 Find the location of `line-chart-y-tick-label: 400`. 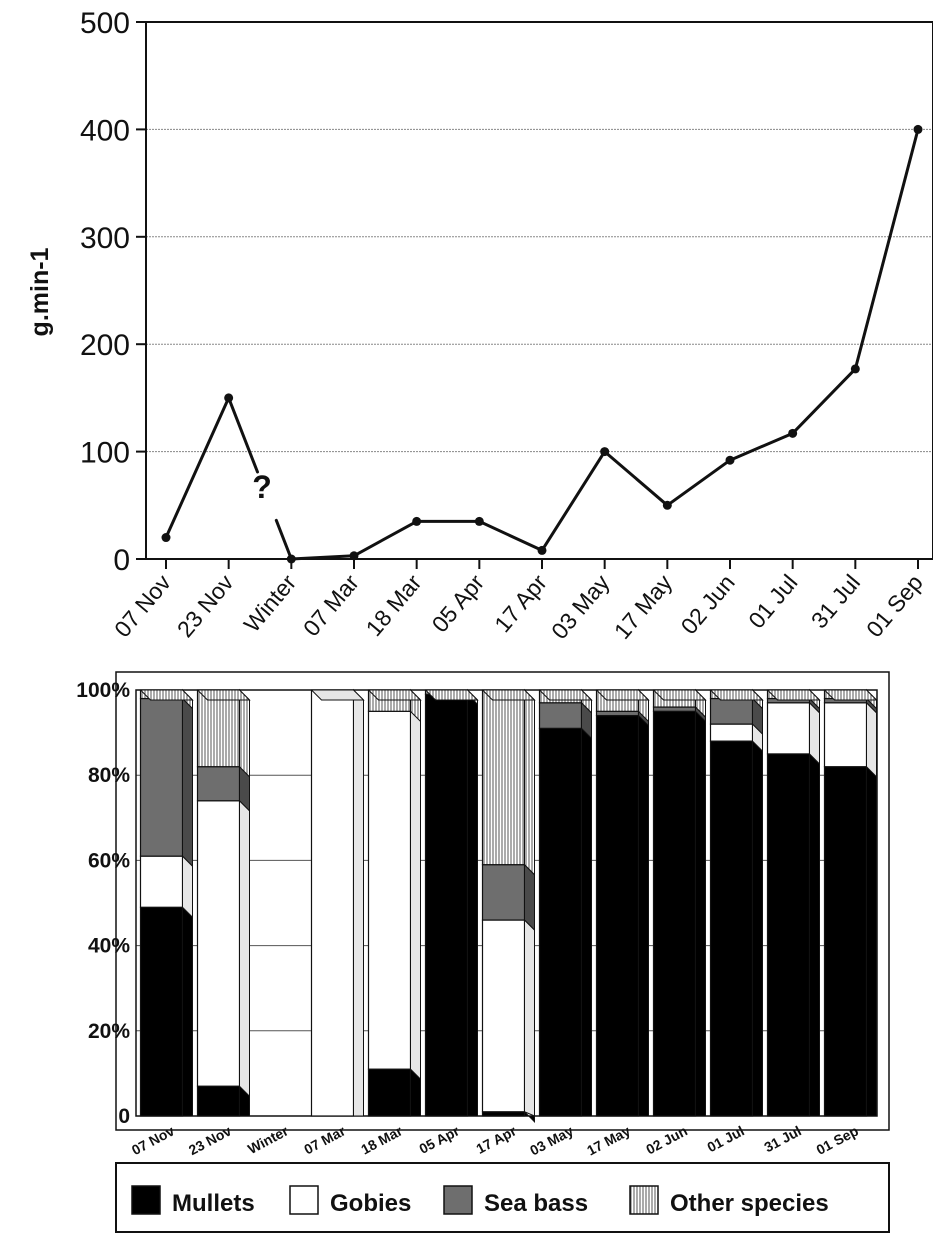

line-chart-y-tick-label: 400 is located at coordinates (105, 130).